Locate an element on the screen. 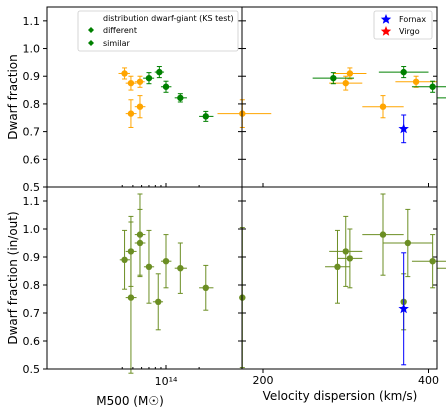  xlabel-left: M500 (M☉) is located at coordinates (130, 401).